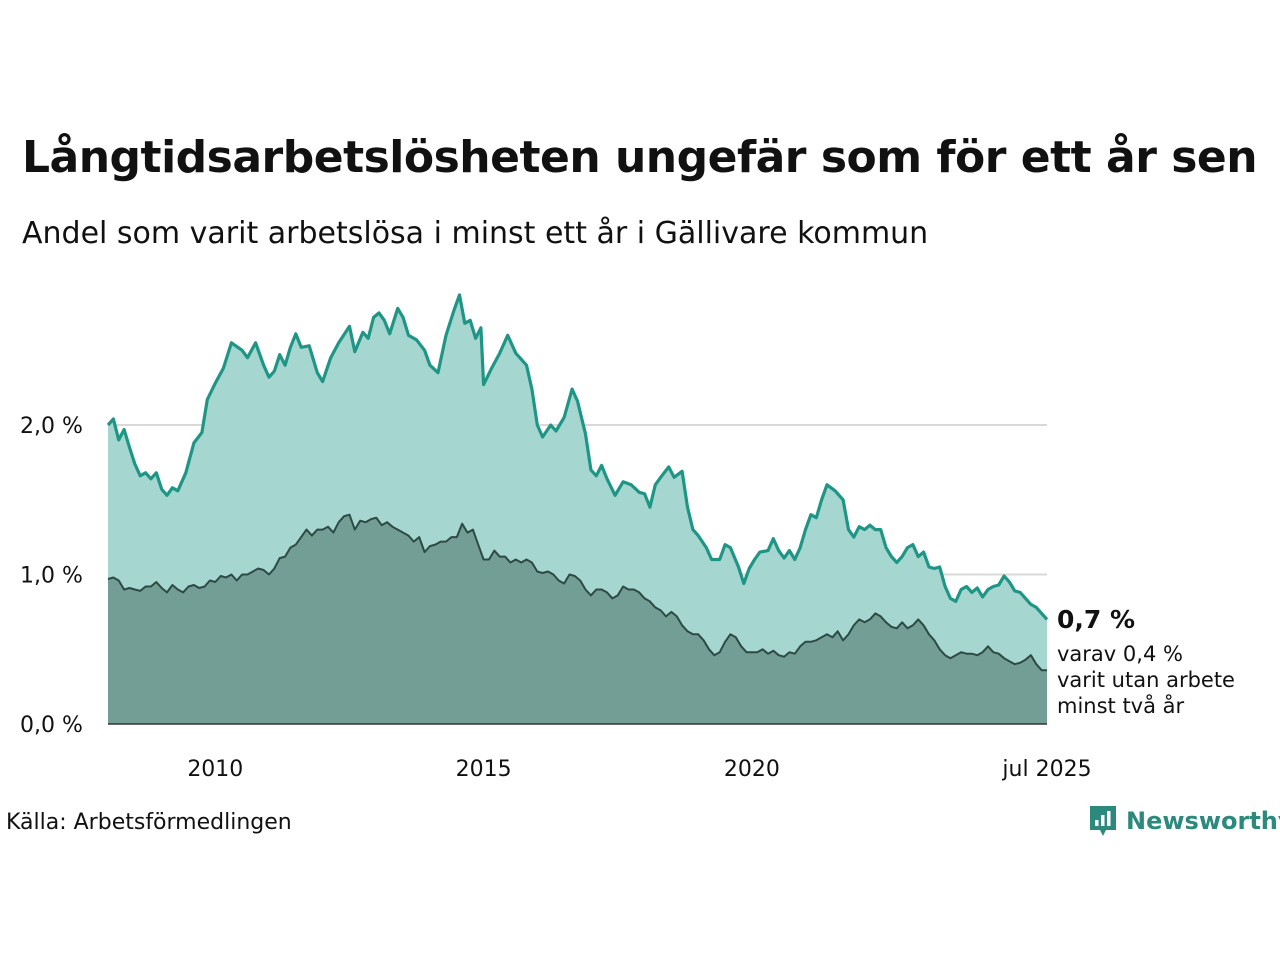 The image size is (1280, 960). What do you see at coordinates (51, 426) in the screenshot?
I see `y-tick-label-2: 2,0 %` at bounding box center [51, 426].